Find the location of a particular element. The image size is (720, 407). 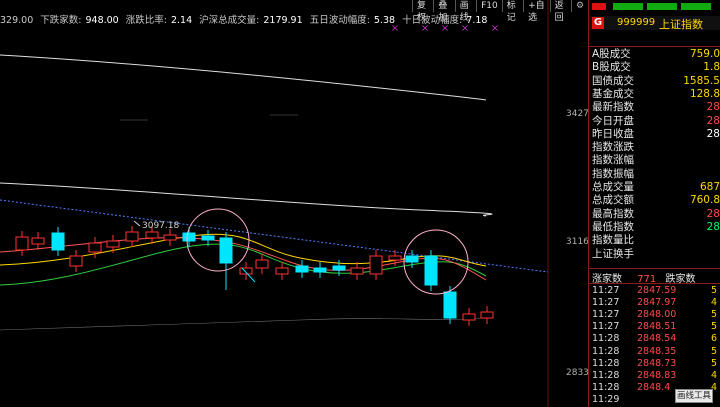

settings-icon: ⚙ is located at coordinates (579, 6).